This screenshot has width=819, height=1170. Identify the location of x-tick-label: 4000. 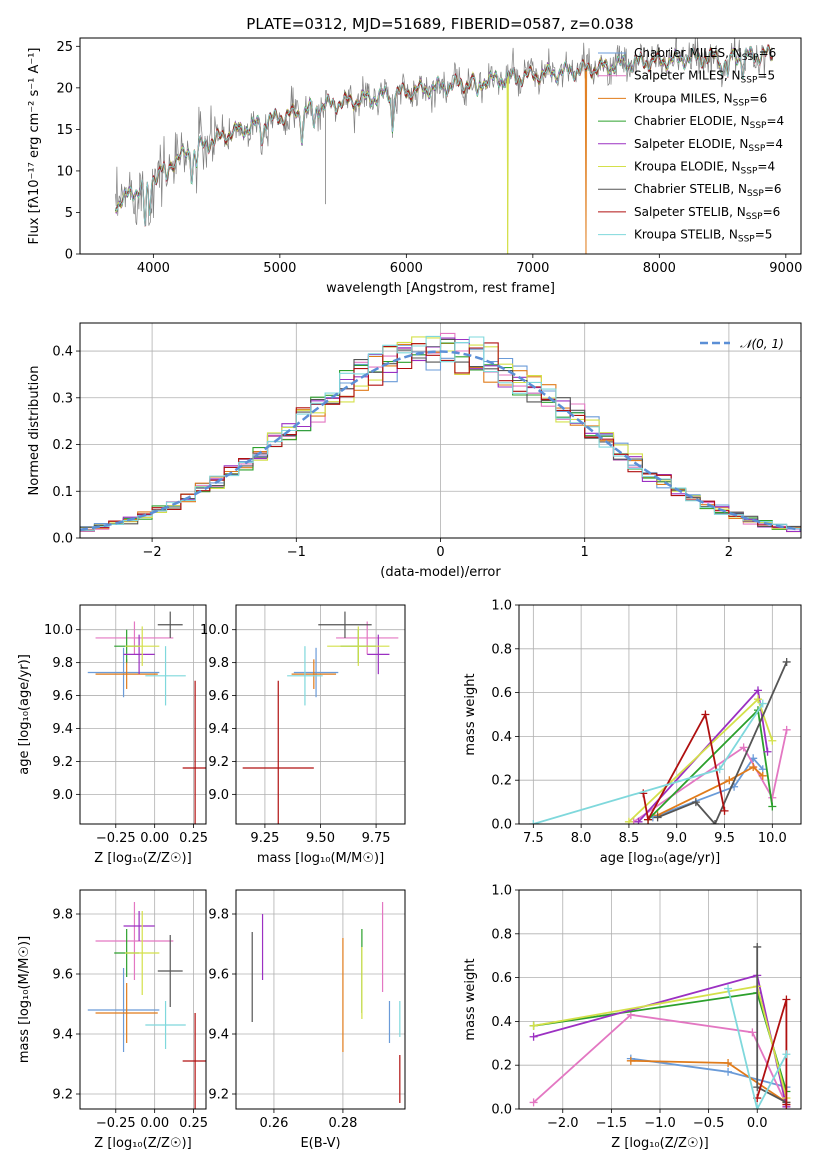
(153, 268).